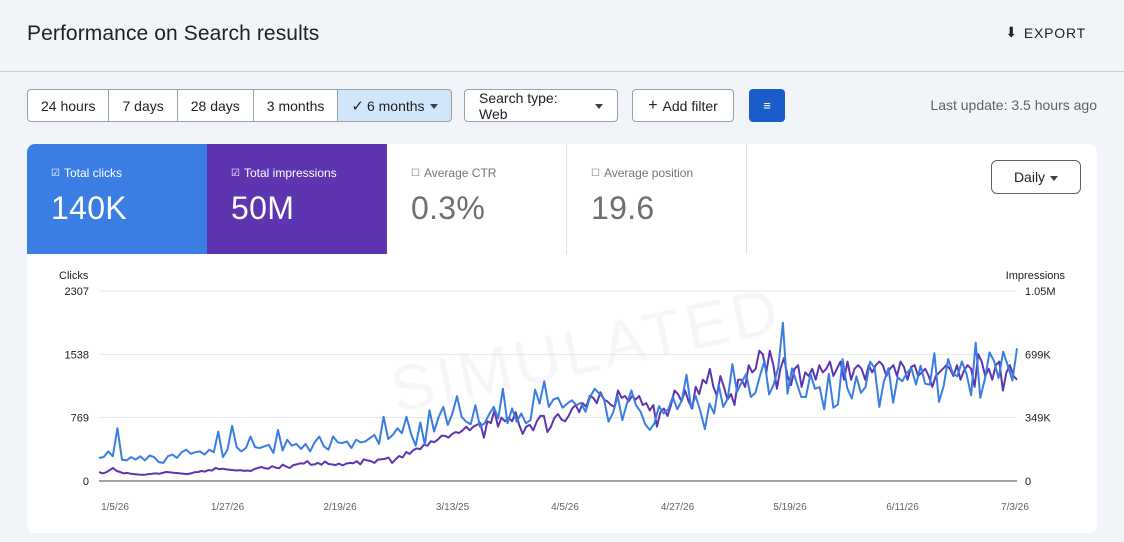  I want to click on range-28-days: 28 days, so click(215, 105).